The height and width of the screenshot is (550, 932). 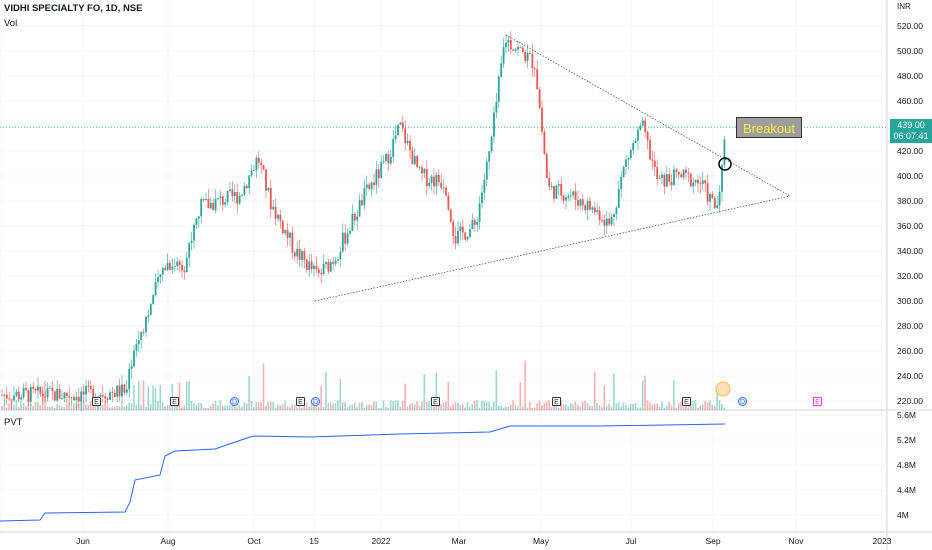 What do you see at coordinates (13, 422) in the screenshot?
I see `pvt-indicator-label: PVT` at bounding box center [13, 422].